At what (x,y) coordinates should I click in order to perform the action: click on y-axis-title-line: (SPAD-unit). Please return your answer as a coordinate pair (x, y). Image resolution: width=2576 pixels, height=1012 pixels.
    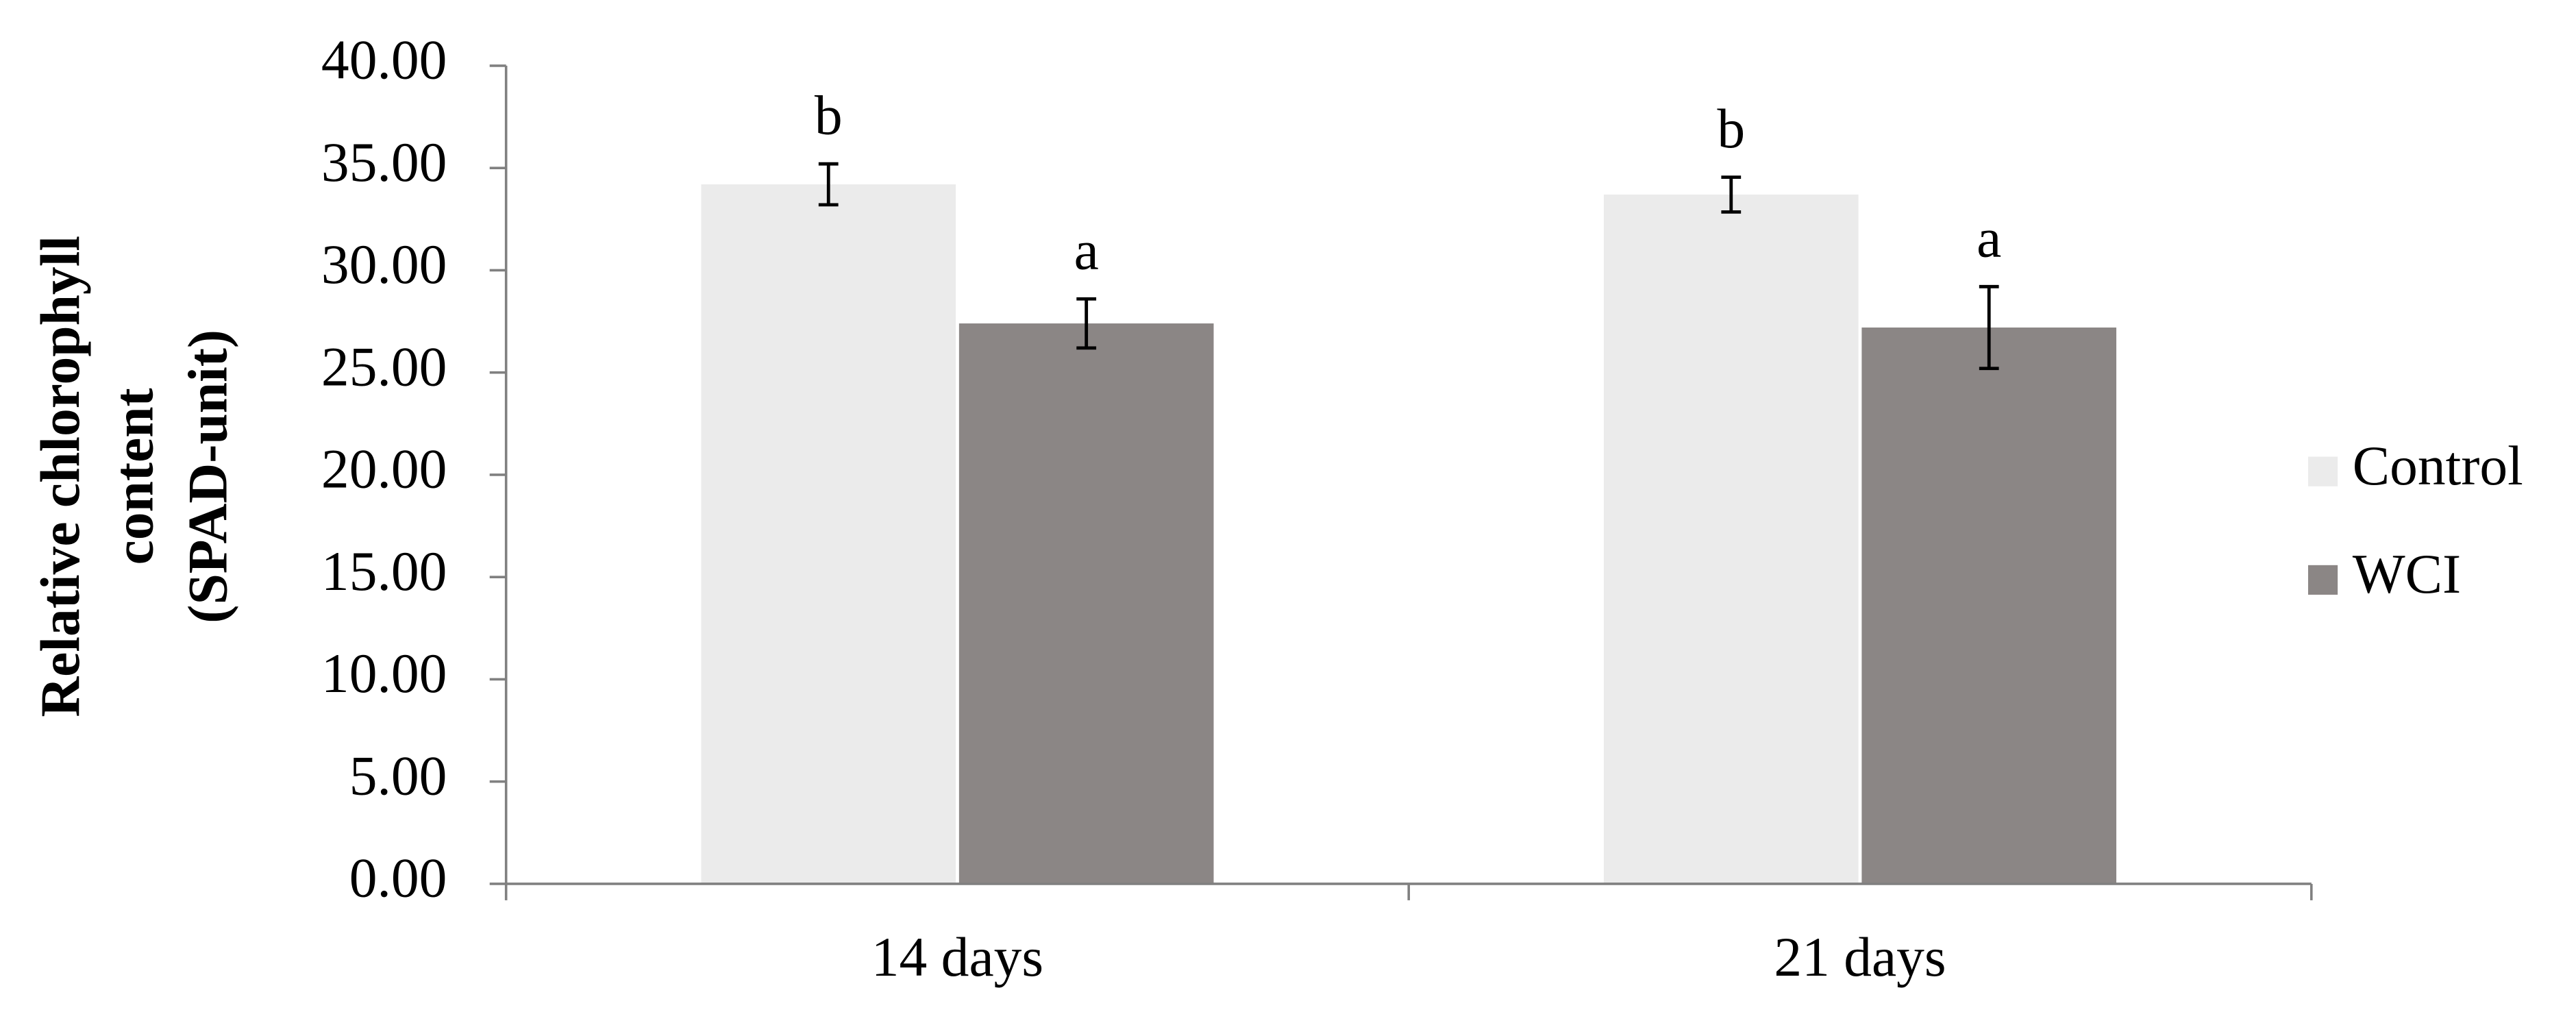
    Looking at the image, I should click on (208, 477).